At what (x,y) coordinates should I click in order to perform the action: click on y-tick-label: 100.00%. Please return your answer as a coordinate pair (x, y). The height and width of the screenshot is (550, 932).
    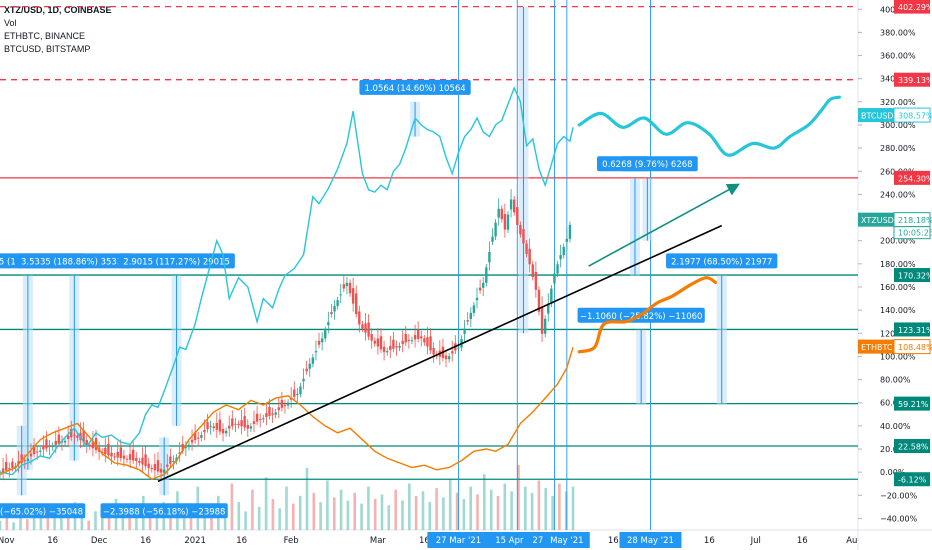
    Looking at the image, I should click on (898, 356).